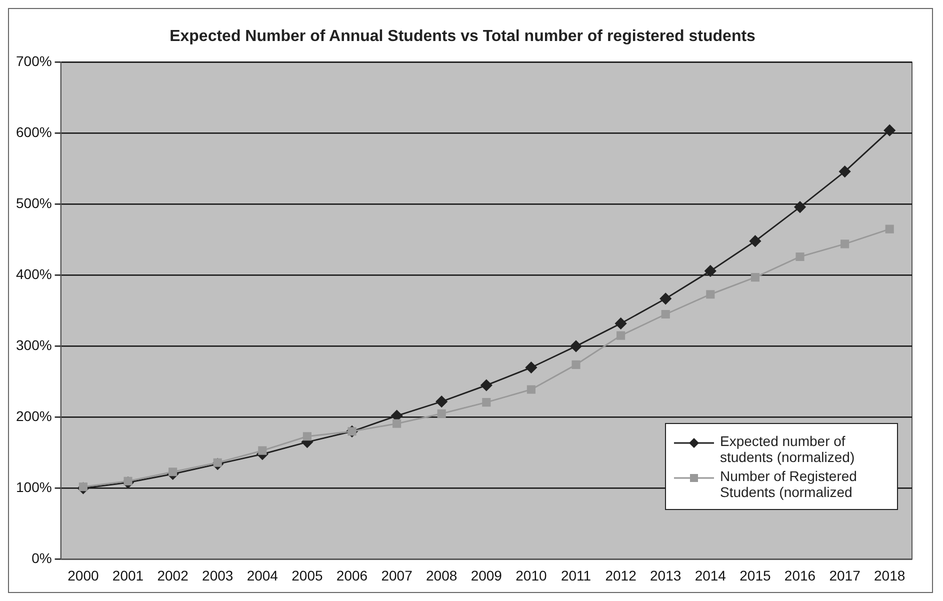 The width and height of the screenshot is (943, 601). What do you see at coordinates (788, 449) in the screenshot?
I see `legend-label: Expected number of students (normalized)` at bounding box center [788, 449].